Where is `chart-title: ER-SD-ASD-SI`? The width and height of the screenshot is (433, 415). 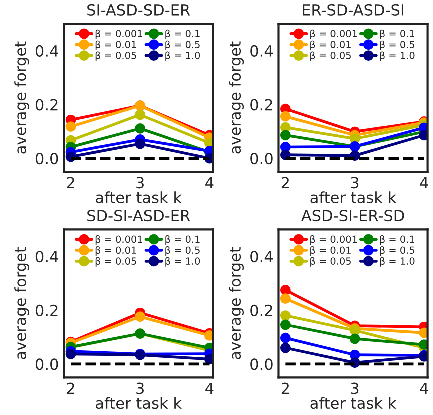
chart-title: ER-SD-ASD-SI is located at coordinates (353, 10).